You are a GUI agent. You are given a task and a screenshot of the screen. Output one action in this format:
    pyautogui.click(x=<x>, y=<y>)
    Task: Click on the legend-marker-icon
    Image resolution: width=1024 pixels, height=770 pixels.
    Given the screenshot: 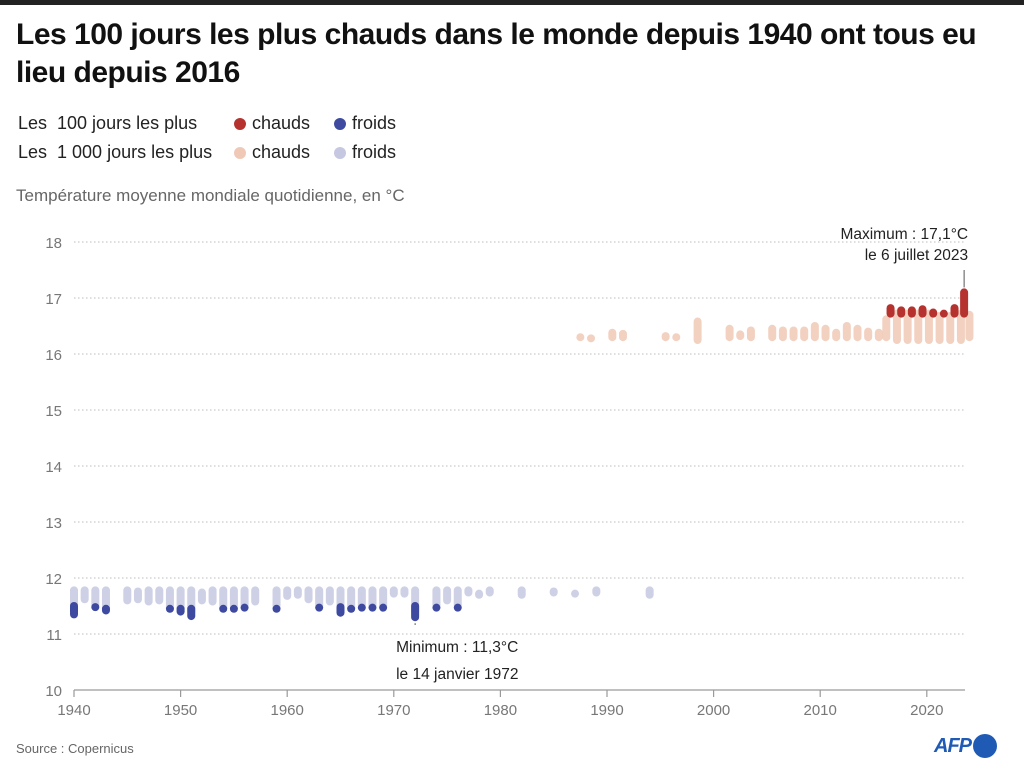 What is the action you would take?
    pyautogui.click(x=240, y=152)
    